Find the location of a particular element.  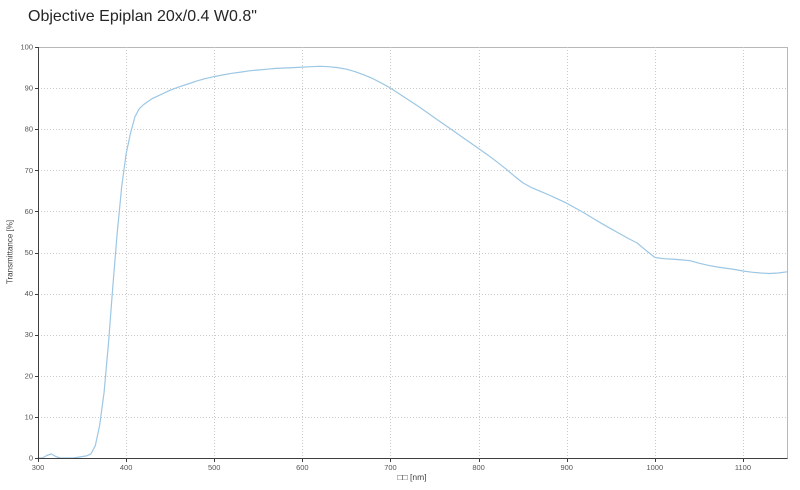

y-tick-label: 30 is located at coordinates (29, 334).